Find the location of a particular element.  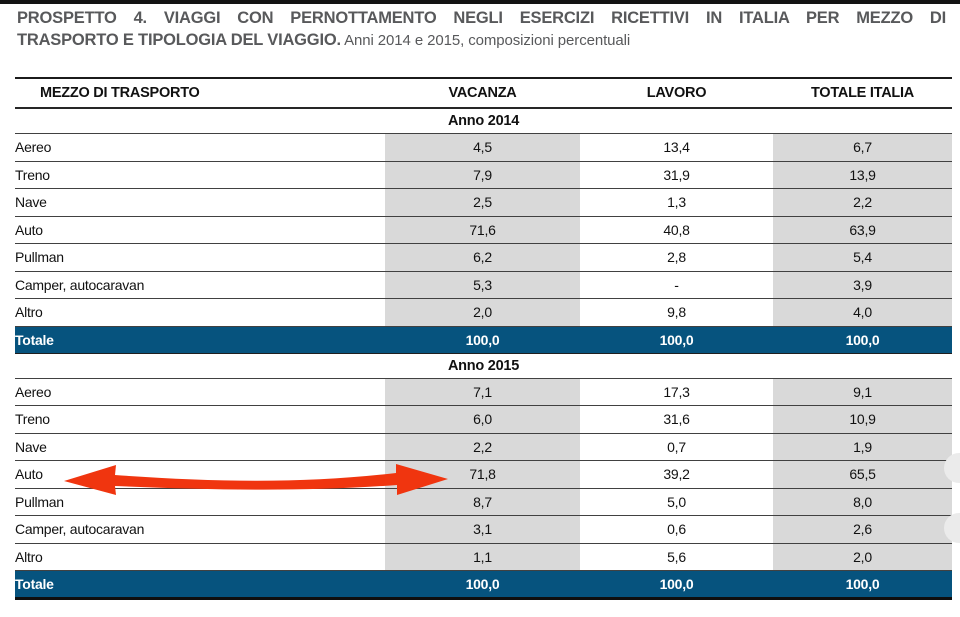

table-row: Treno 7,9 31,9 13,9 is located at coordinates (483, 175).